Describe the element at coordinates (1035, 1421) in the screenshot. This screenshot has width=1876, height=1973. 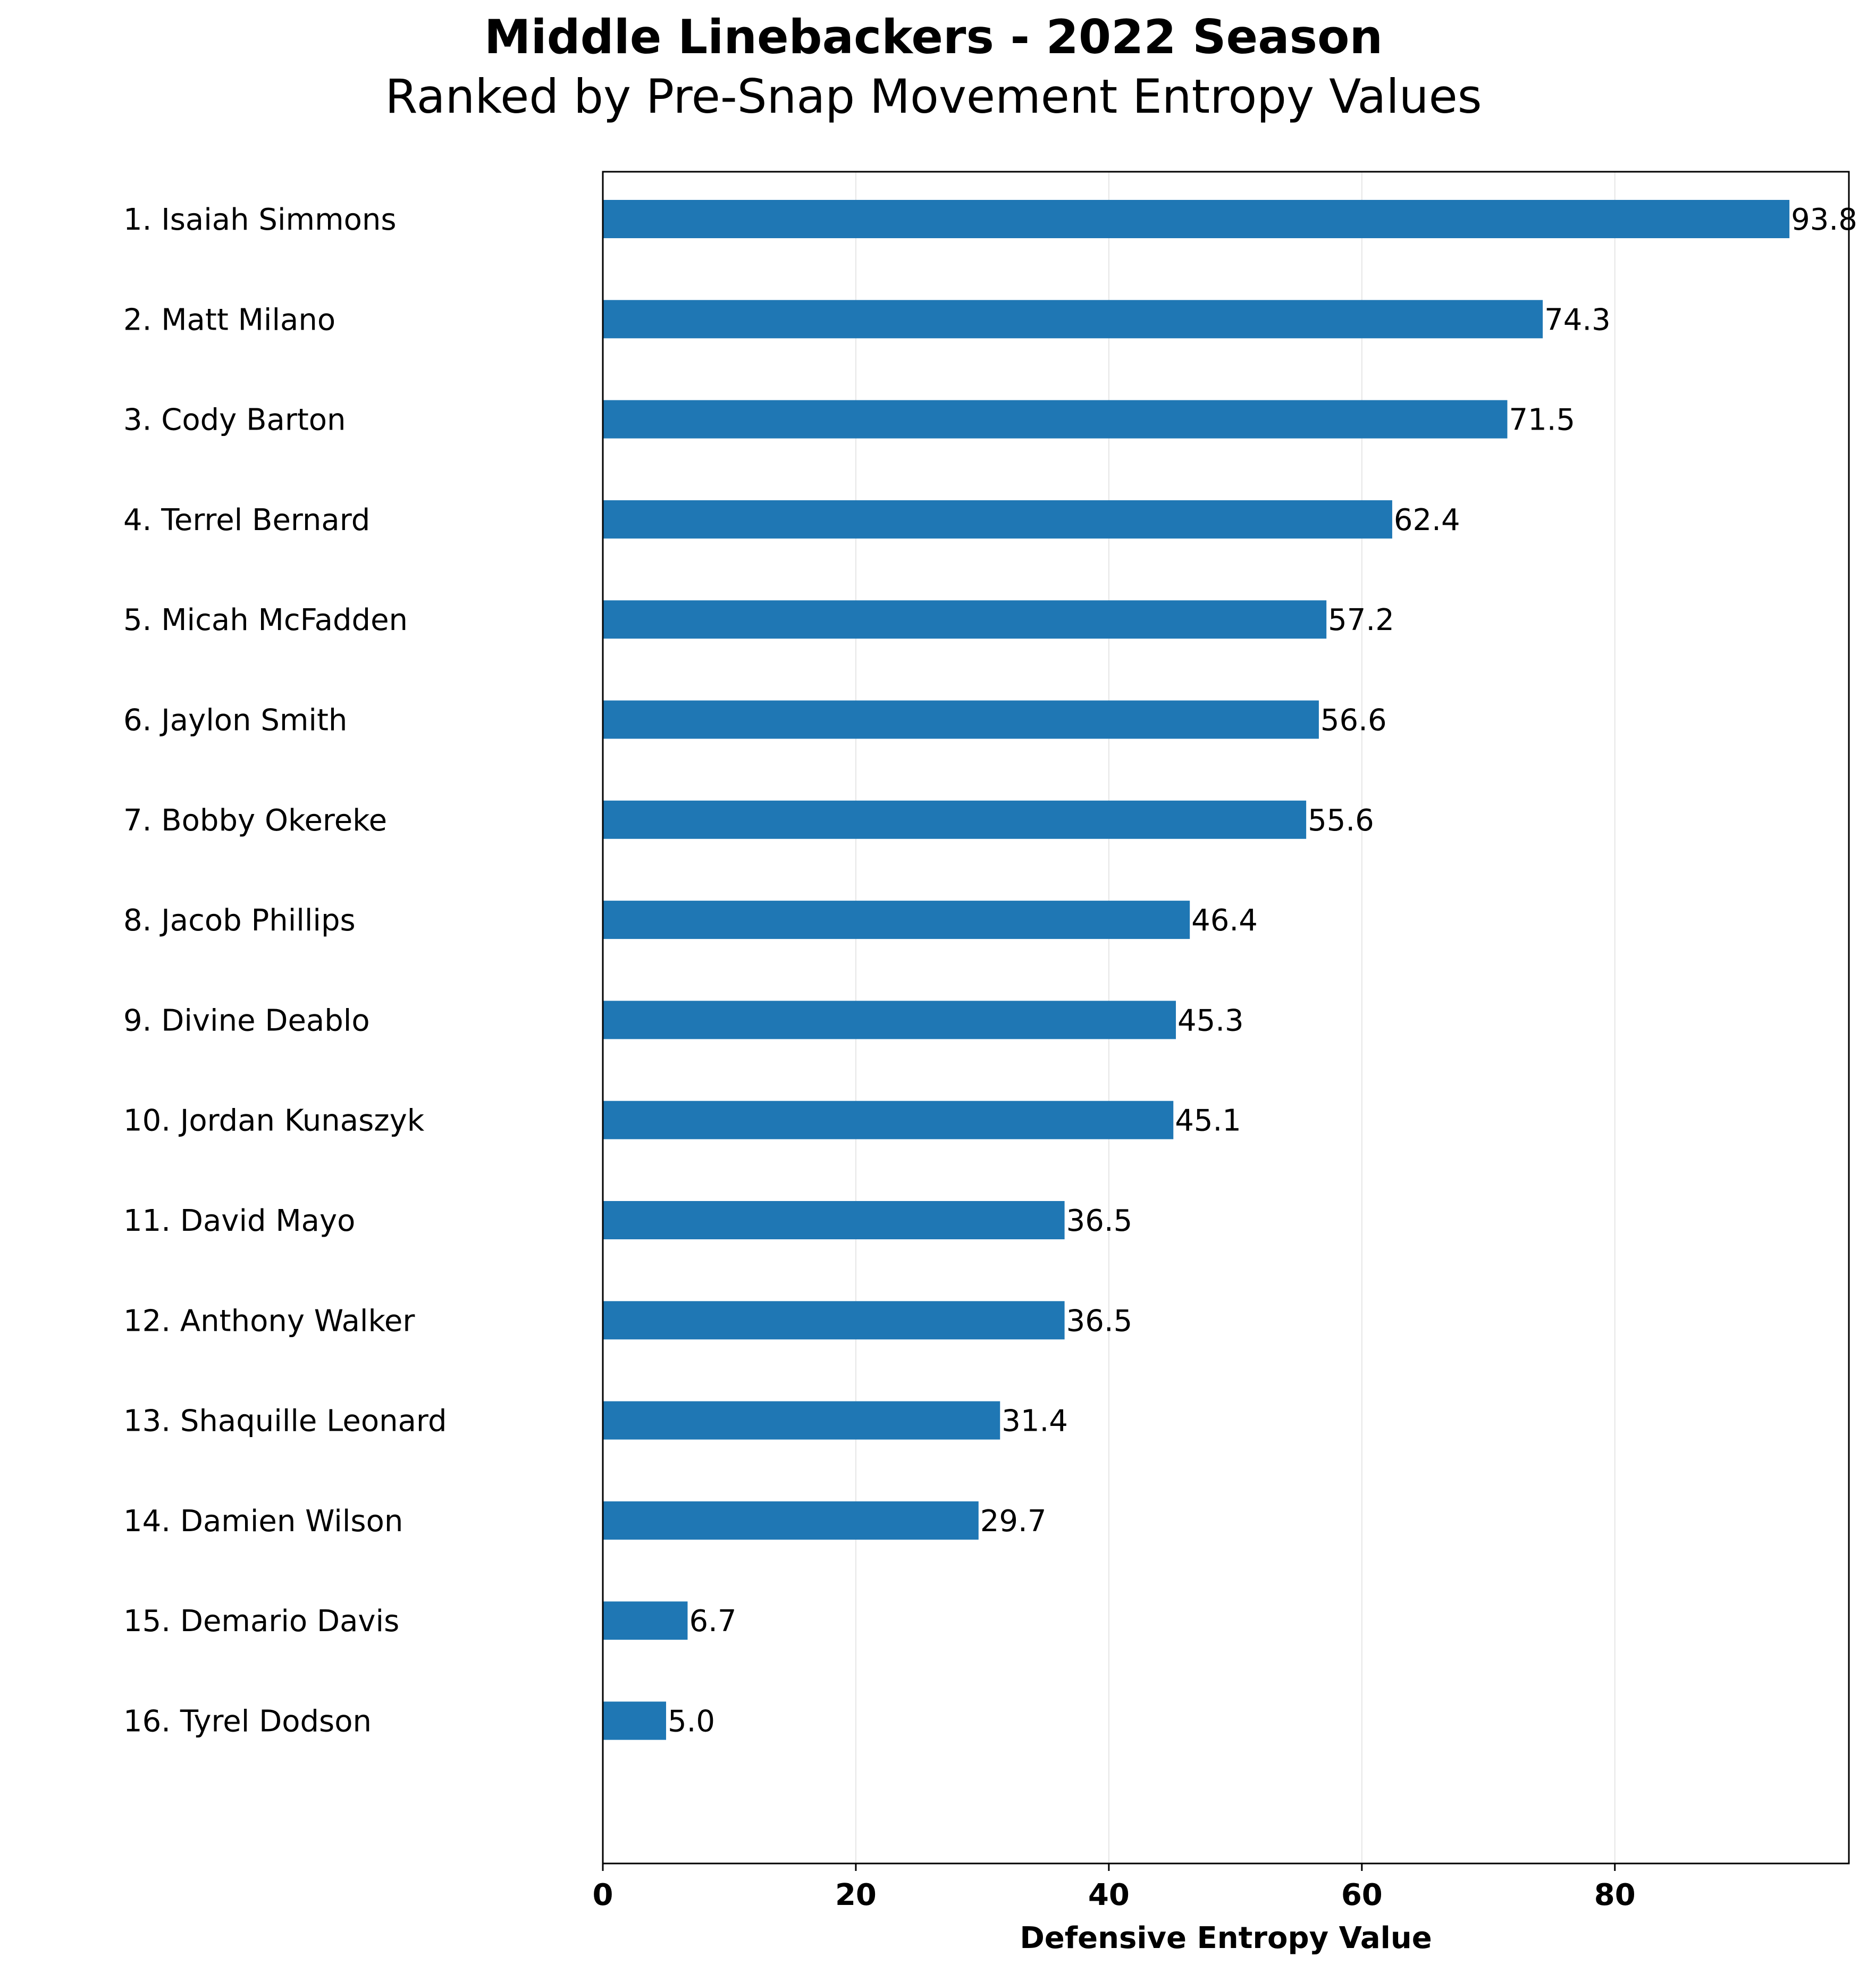
I see `value-label-13: 31.4` at that location.